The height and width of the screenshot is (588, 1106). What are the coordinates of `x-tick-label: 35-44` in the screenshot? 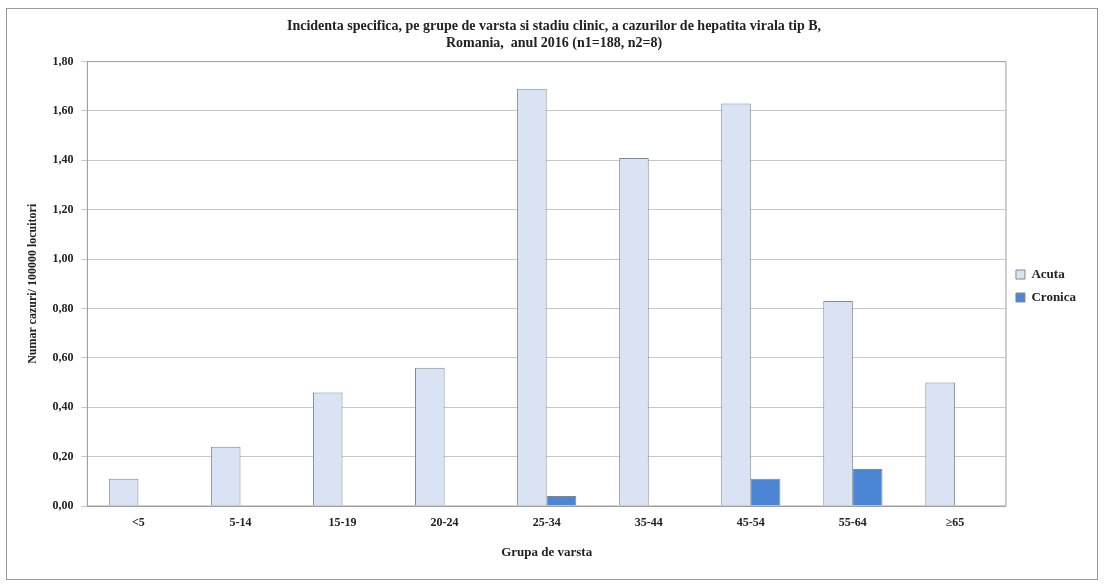 It's located at (648, 522).